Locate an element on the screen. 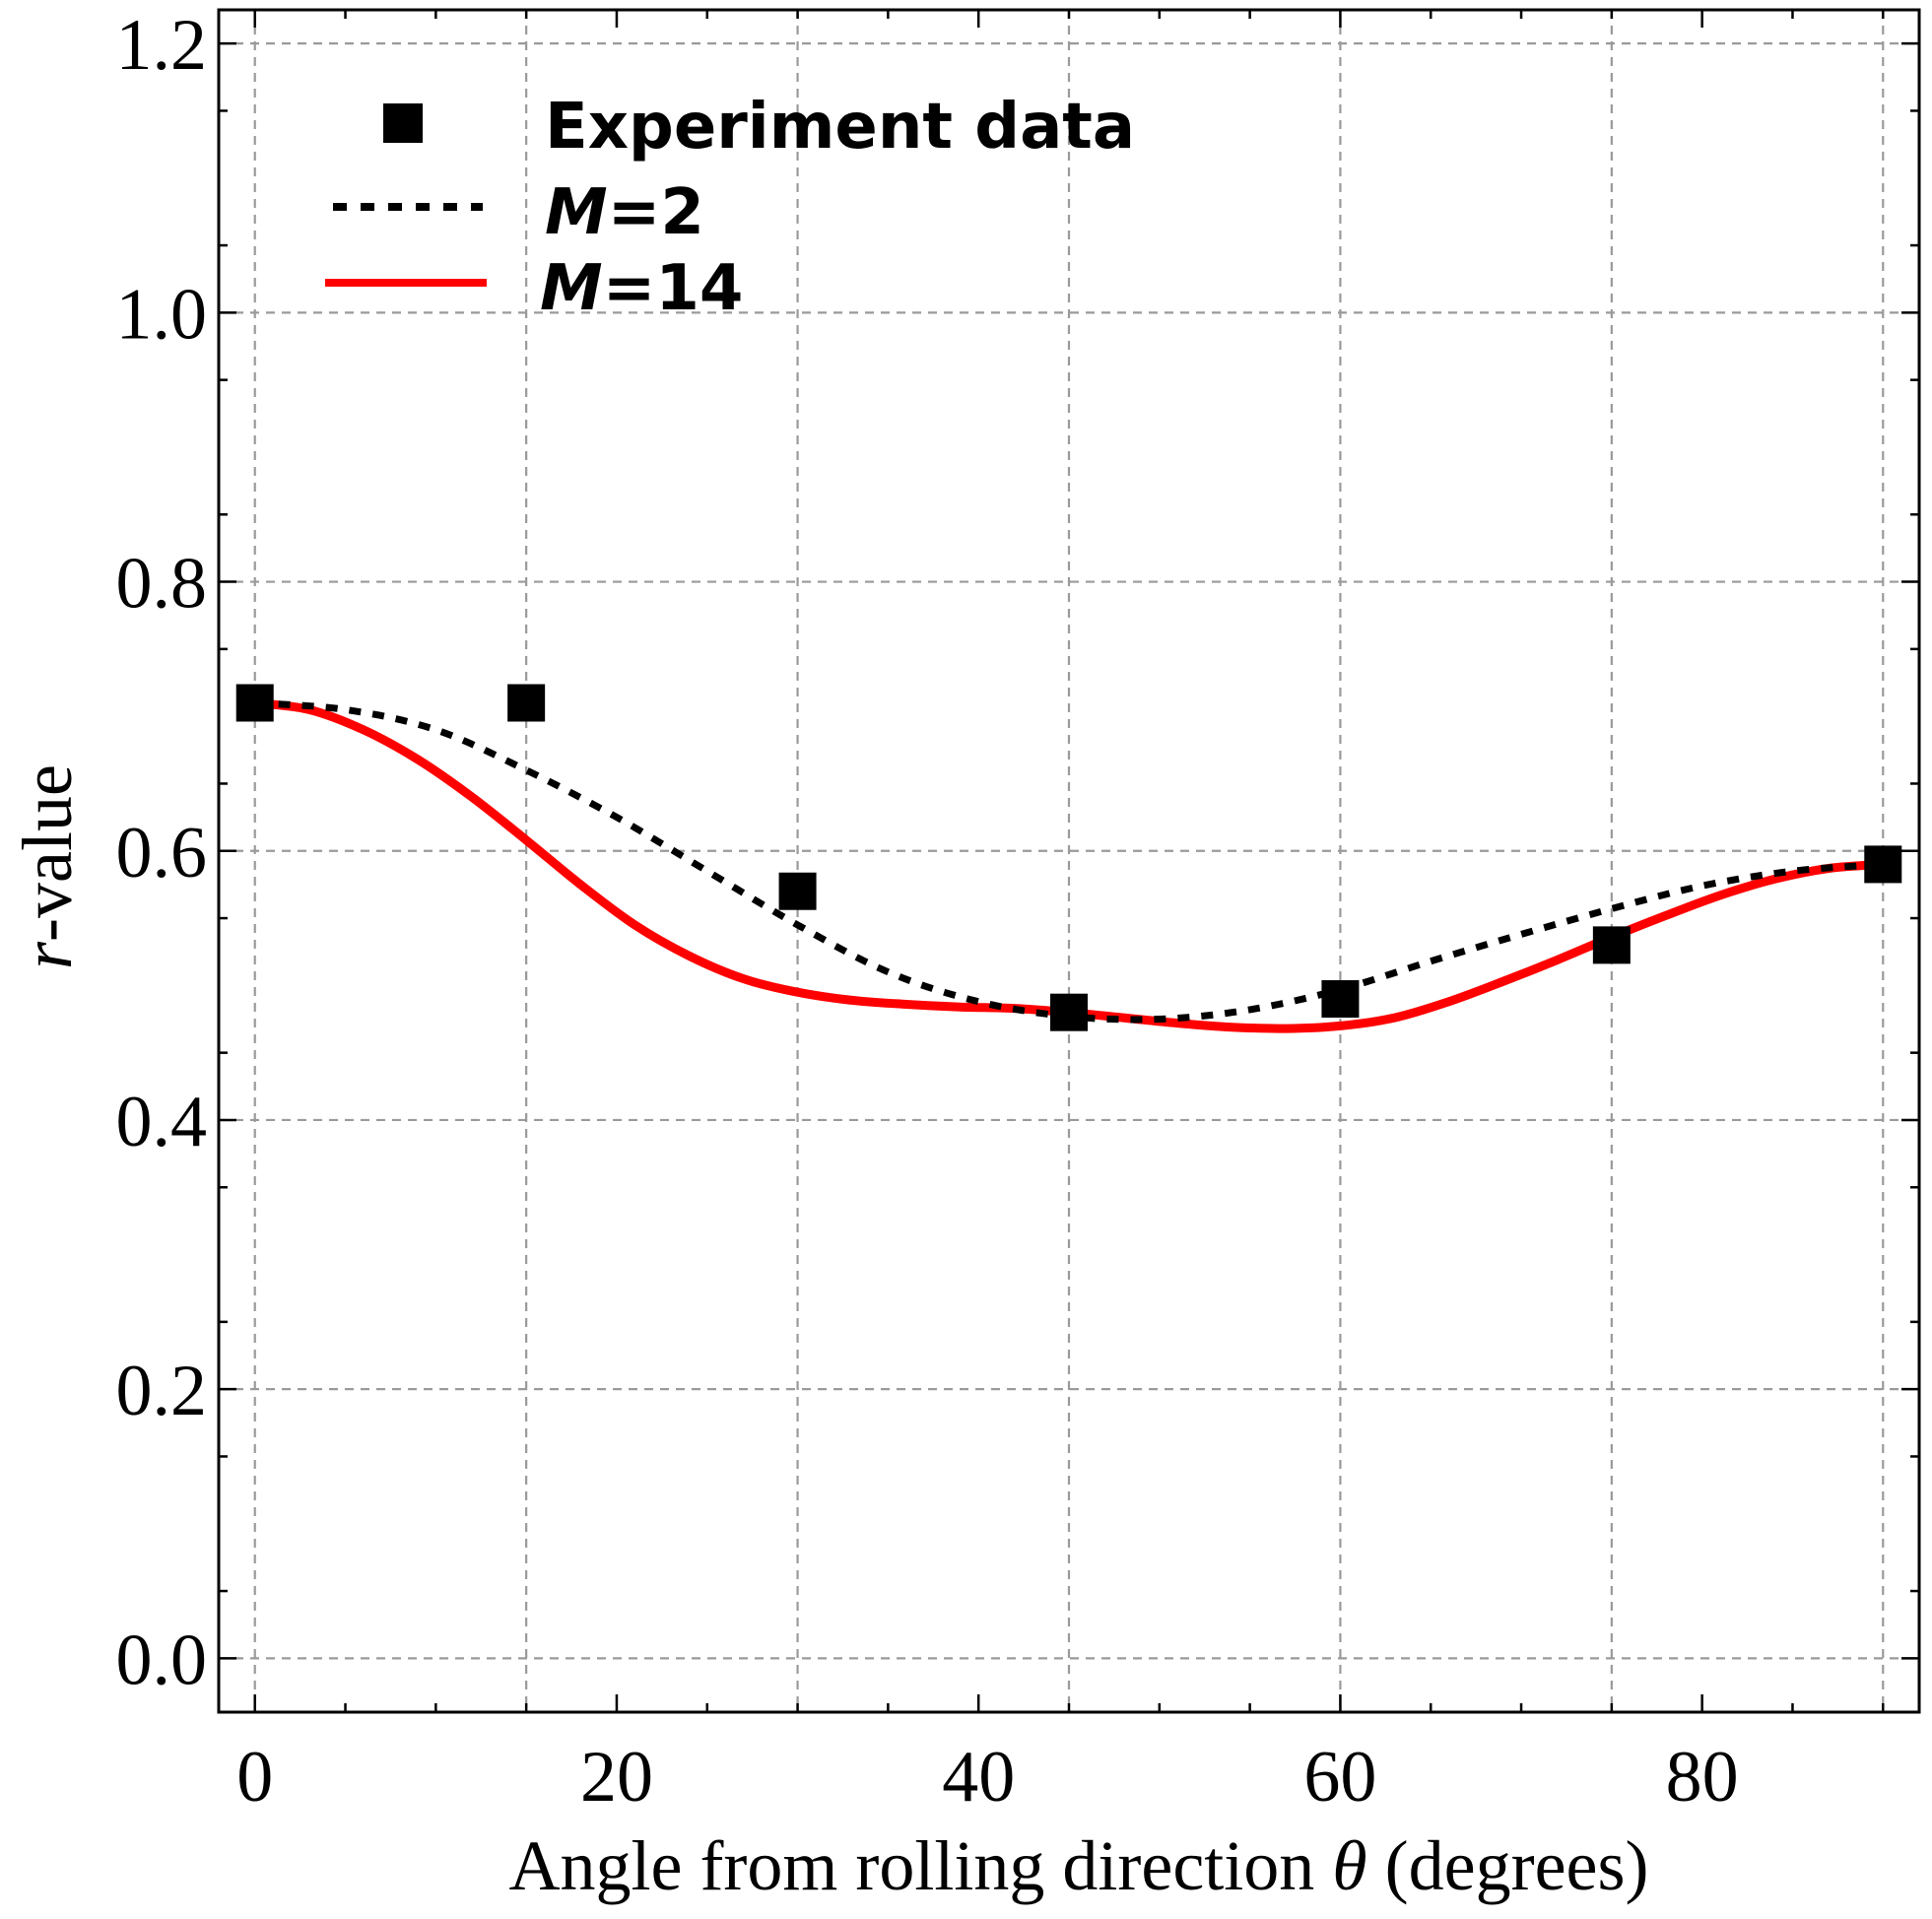 The height and width of the screenshot is (1919, 1932). y-tick-label-1: 0.2 is located at coordinates (162, 1391).